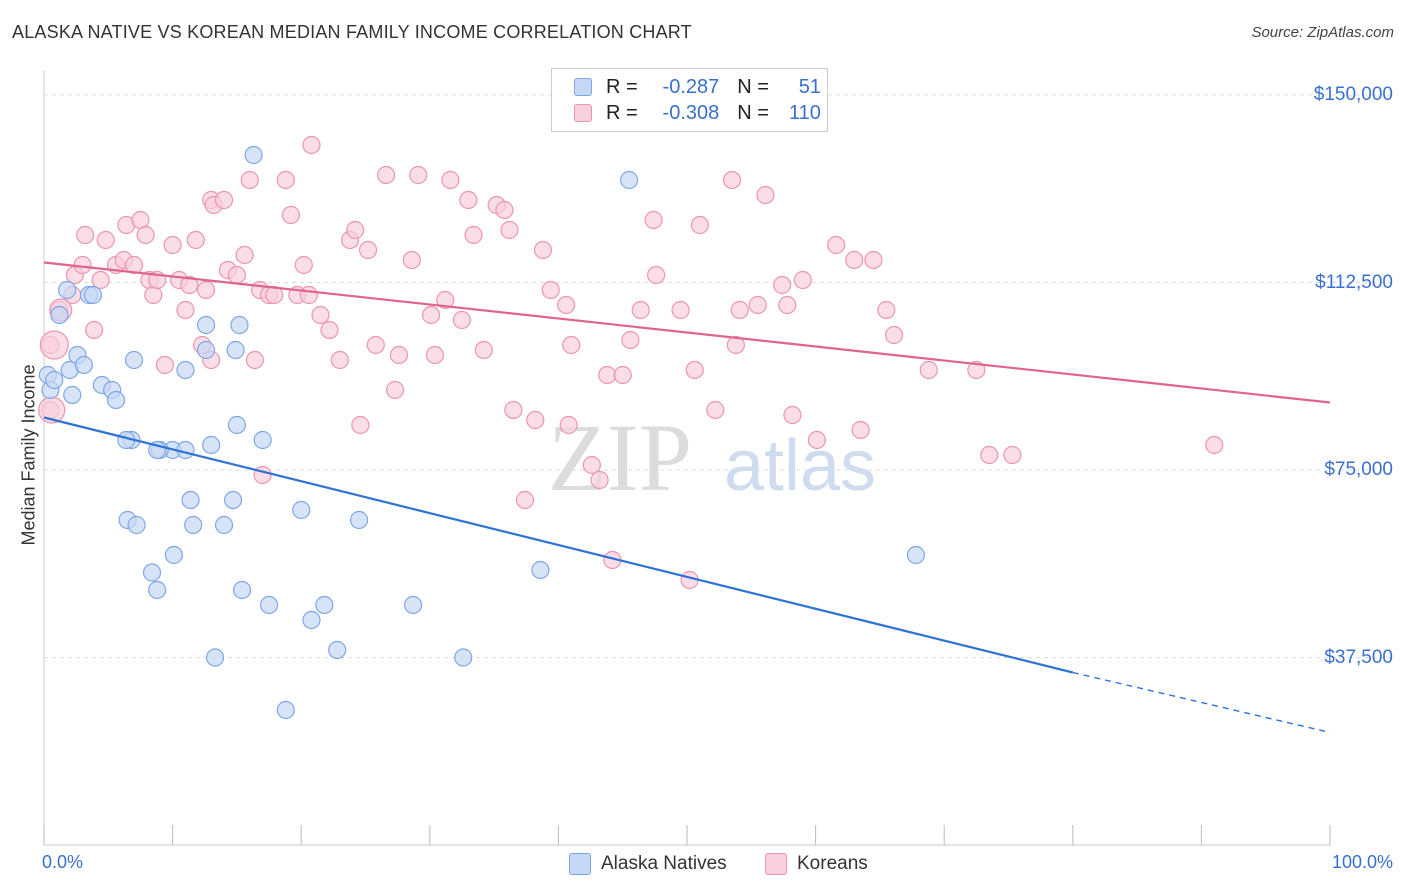 Image resolution: width=1406 pixels, height=892 pixels. What do you see at coordinates (809, 86) in the screenshot?
I see `legend-n-value: 51` at bounding box center [809, 86].